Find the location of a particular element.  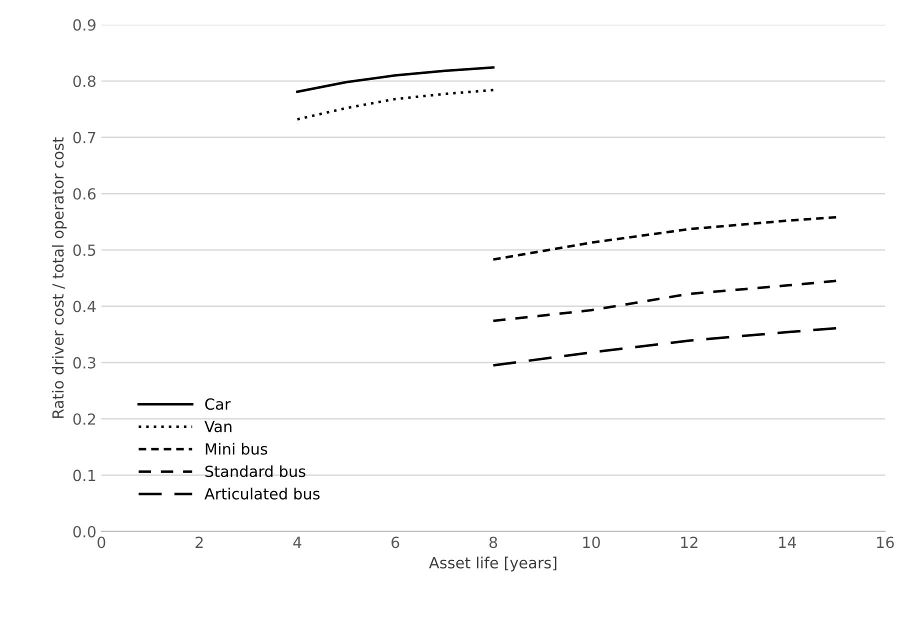

legend-label: Standard bus is located at coordinates (255, 471).